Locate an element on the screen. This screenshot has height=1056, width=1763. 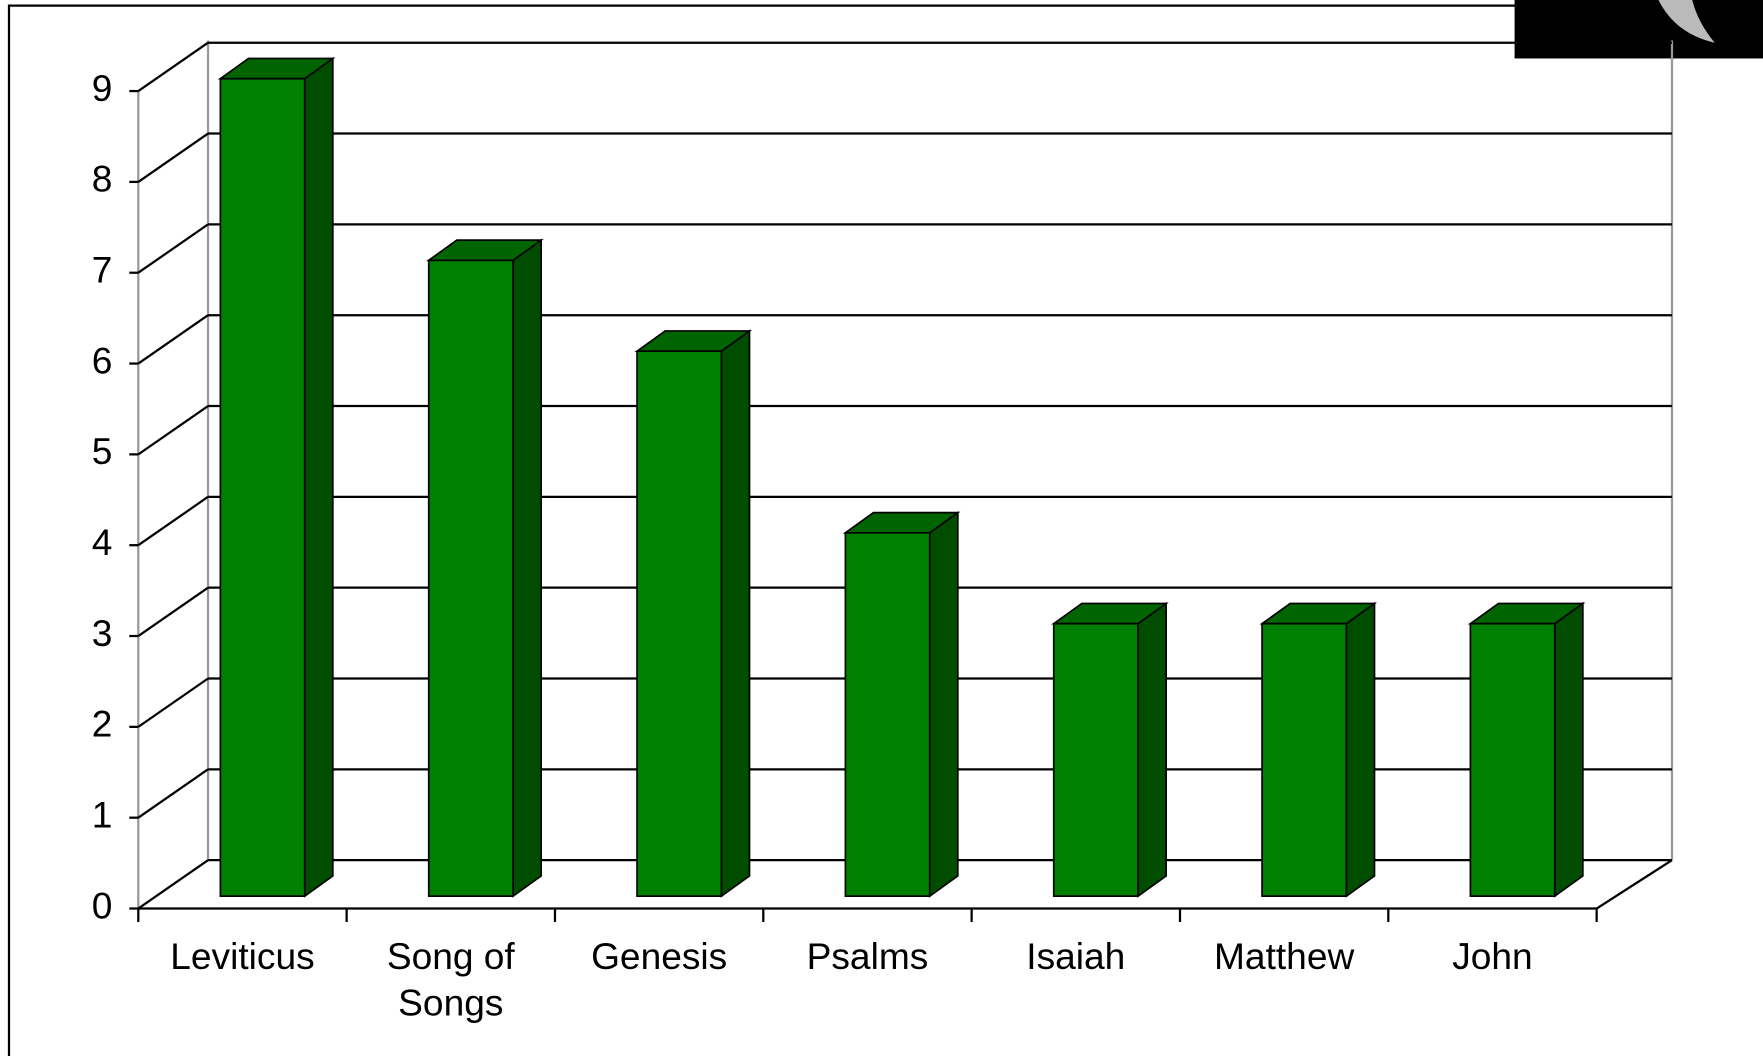
x-label-box: Matthew is located at coordinates (1284, 956).